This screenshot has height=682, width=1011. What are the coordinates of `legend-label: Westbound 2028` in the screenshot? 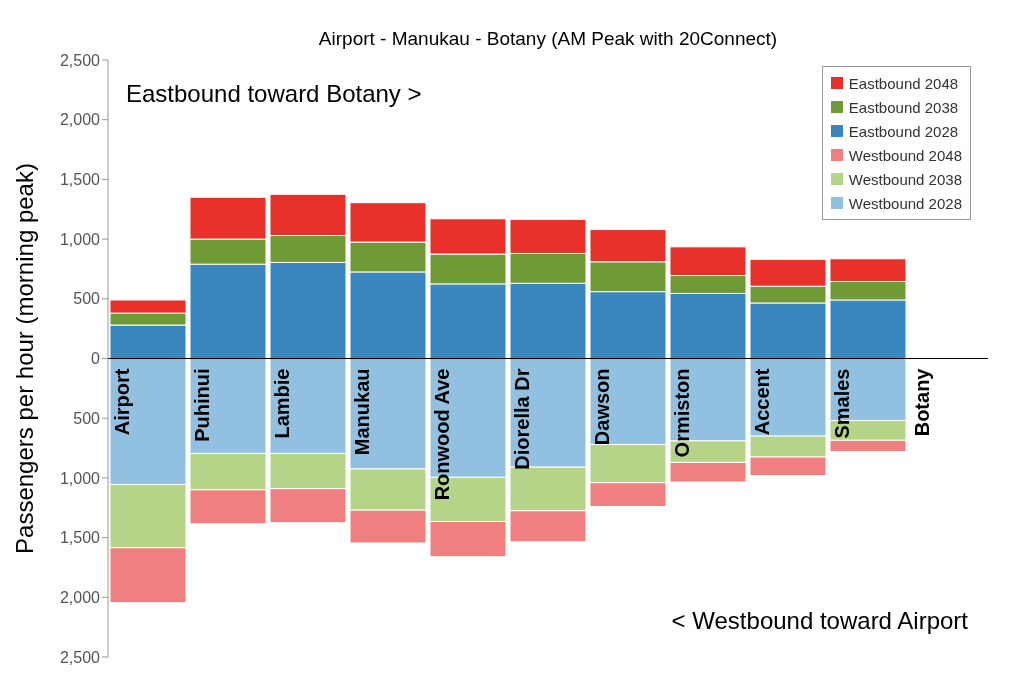 It's located at (905, 203).